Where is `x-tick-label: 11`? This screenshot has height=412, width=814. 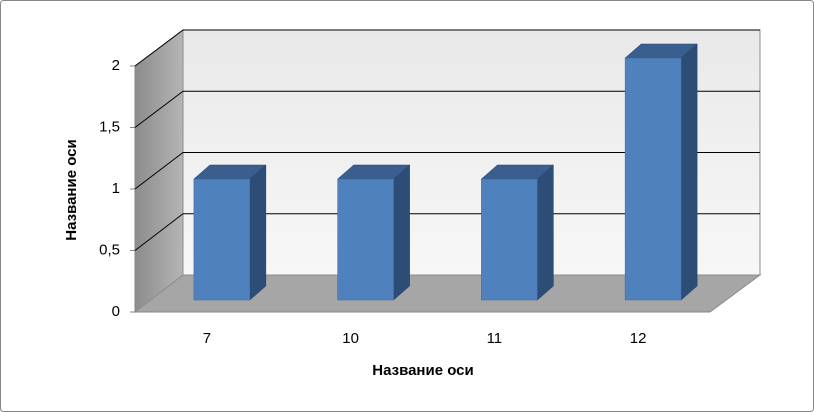
x-tick-label: 11 is located at coordinates (495, 338).